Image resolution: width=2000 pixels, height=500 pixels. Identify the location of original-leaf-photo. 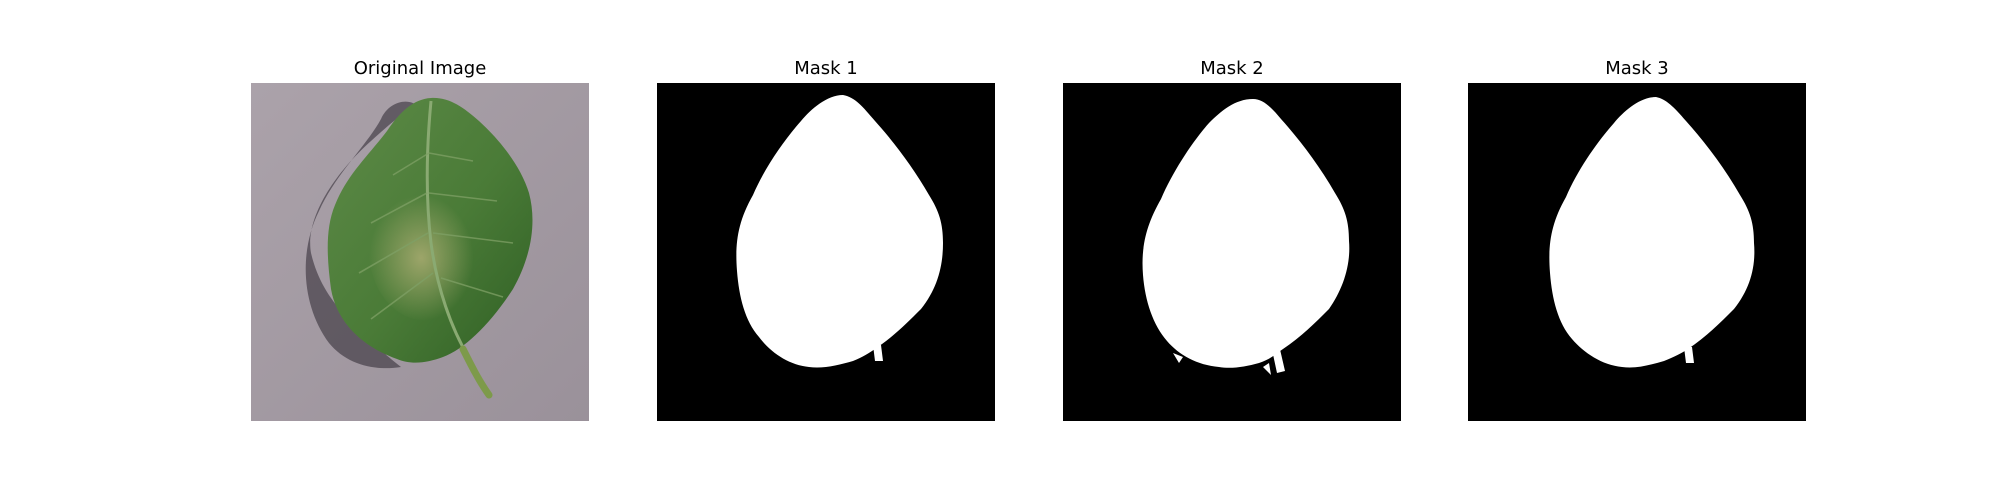
(420, 252).